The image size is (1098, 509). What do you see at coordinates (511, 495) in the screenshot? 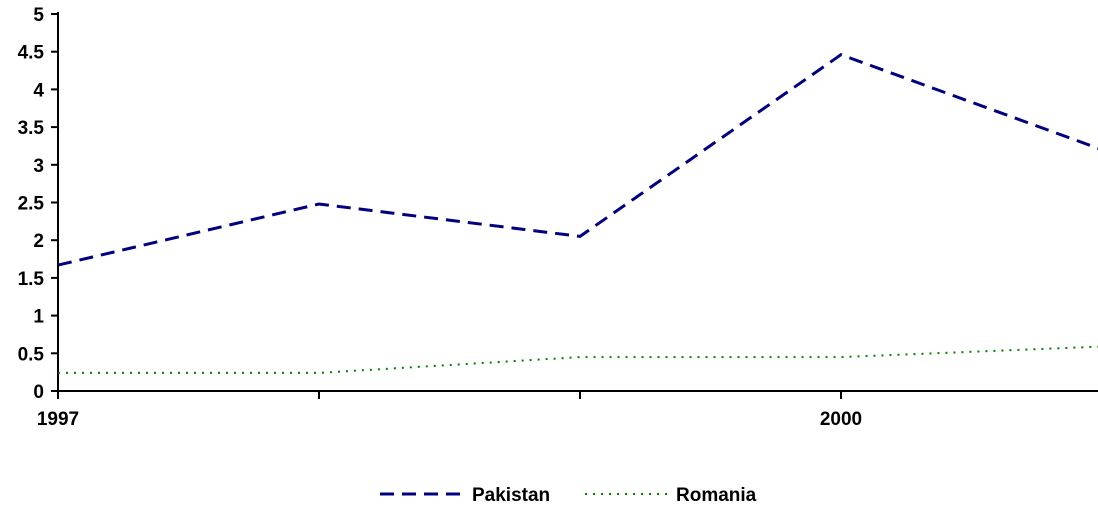
I see `legend-label-pakistan: Pakistan` at bounding box center [511, 495].